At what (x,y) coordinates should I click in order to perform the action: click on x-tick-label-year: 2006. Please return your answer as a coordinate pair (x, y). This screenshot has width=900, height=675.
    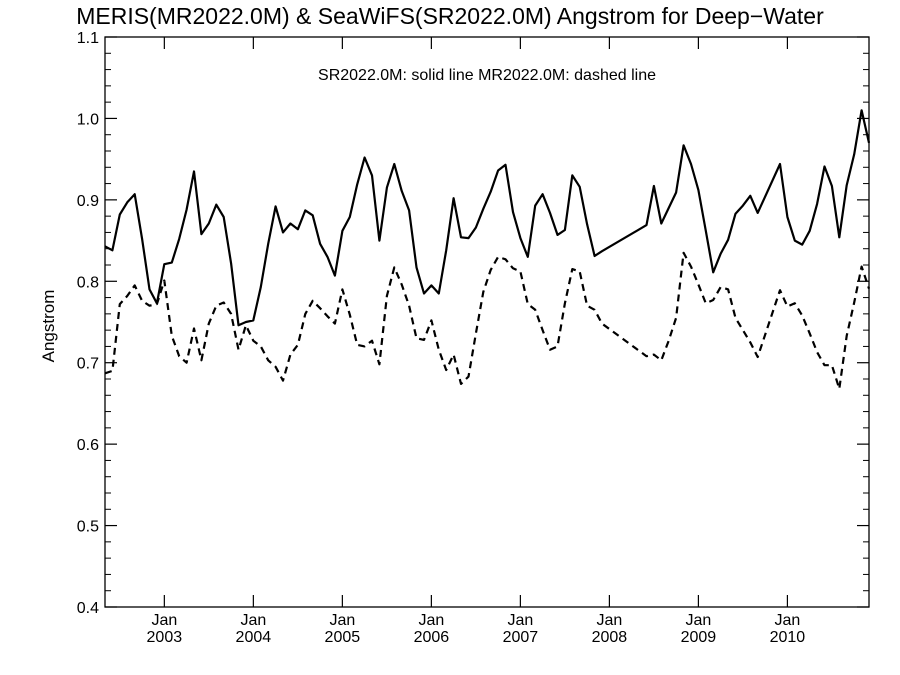
    Looking at the image, I should click on (432, 637).